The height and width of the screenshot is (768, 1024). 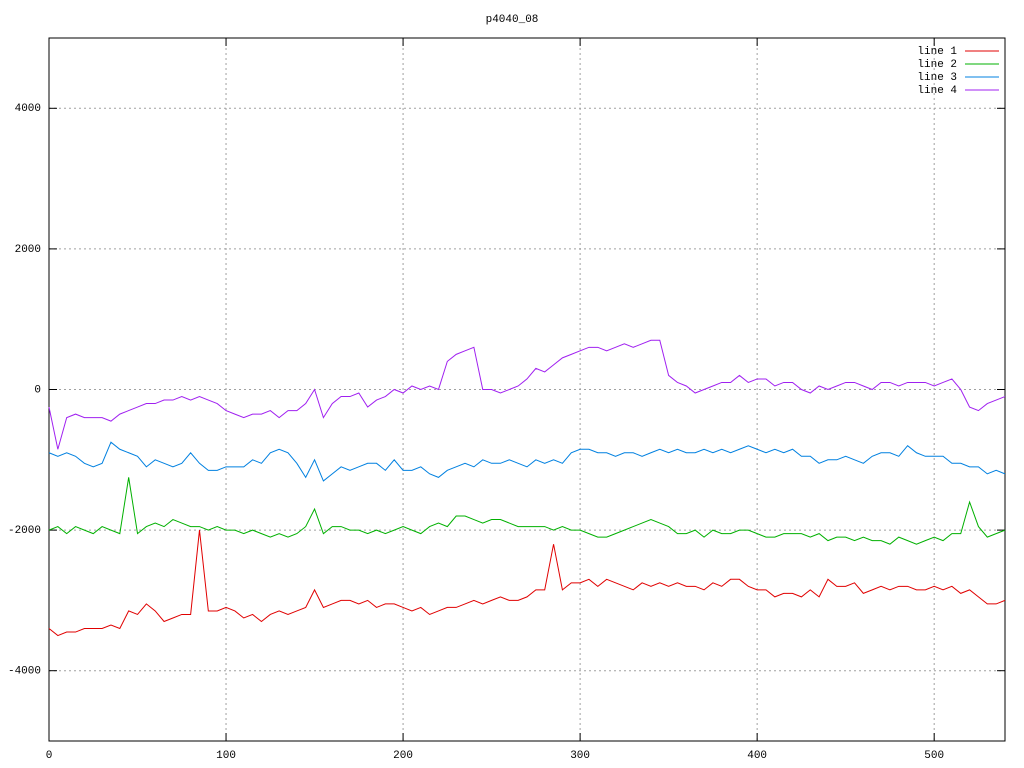 What do you see at coordinates (937, 52) in the screenshot?
I see `legend-label: line 1` at bounding box center [937, 52].